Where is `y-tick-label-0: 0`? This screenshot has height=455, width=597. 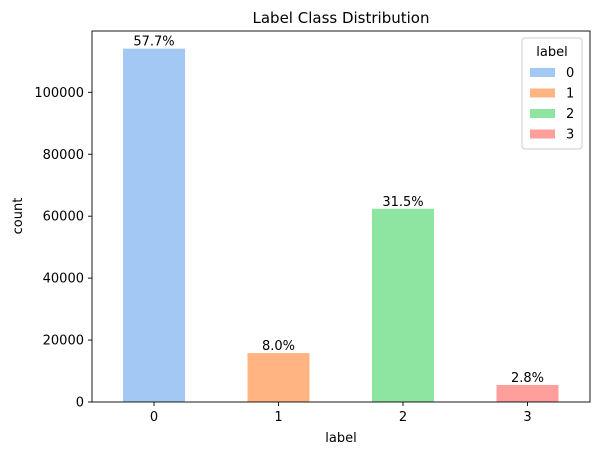 y-tick-label-0: 0 is located at coordinates (80, 403).